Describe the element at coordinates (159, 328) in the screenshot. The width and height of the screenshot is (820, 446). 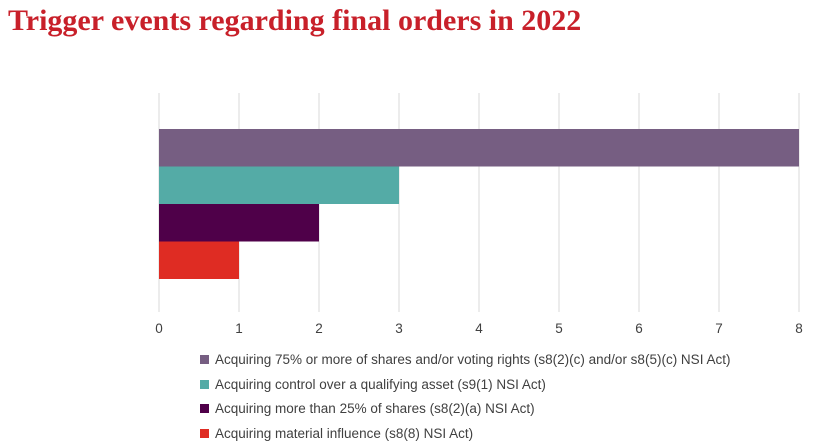
I see `x-tick-label: 0` at that location.